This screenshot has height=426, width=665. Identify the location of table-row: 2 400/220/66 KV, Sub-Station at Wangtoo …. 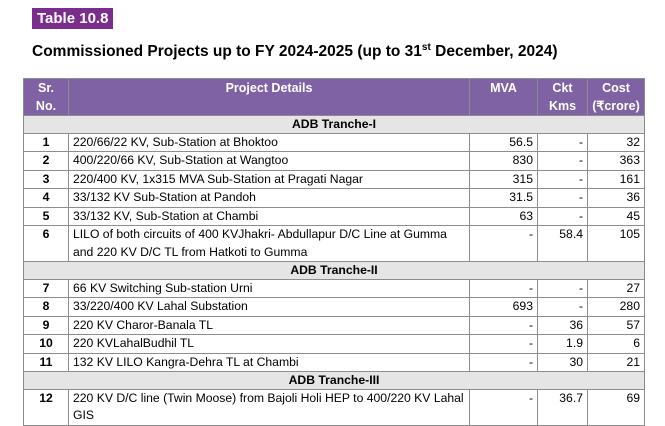
(334, 161).